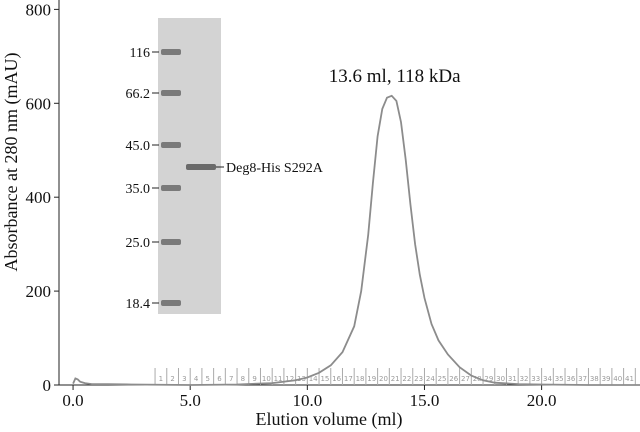 The image size is (640, 432). What do you see at coordinates (254, 379) in the screenshot?
I see `fraction-label: 9` at bounding box center [254, 379].